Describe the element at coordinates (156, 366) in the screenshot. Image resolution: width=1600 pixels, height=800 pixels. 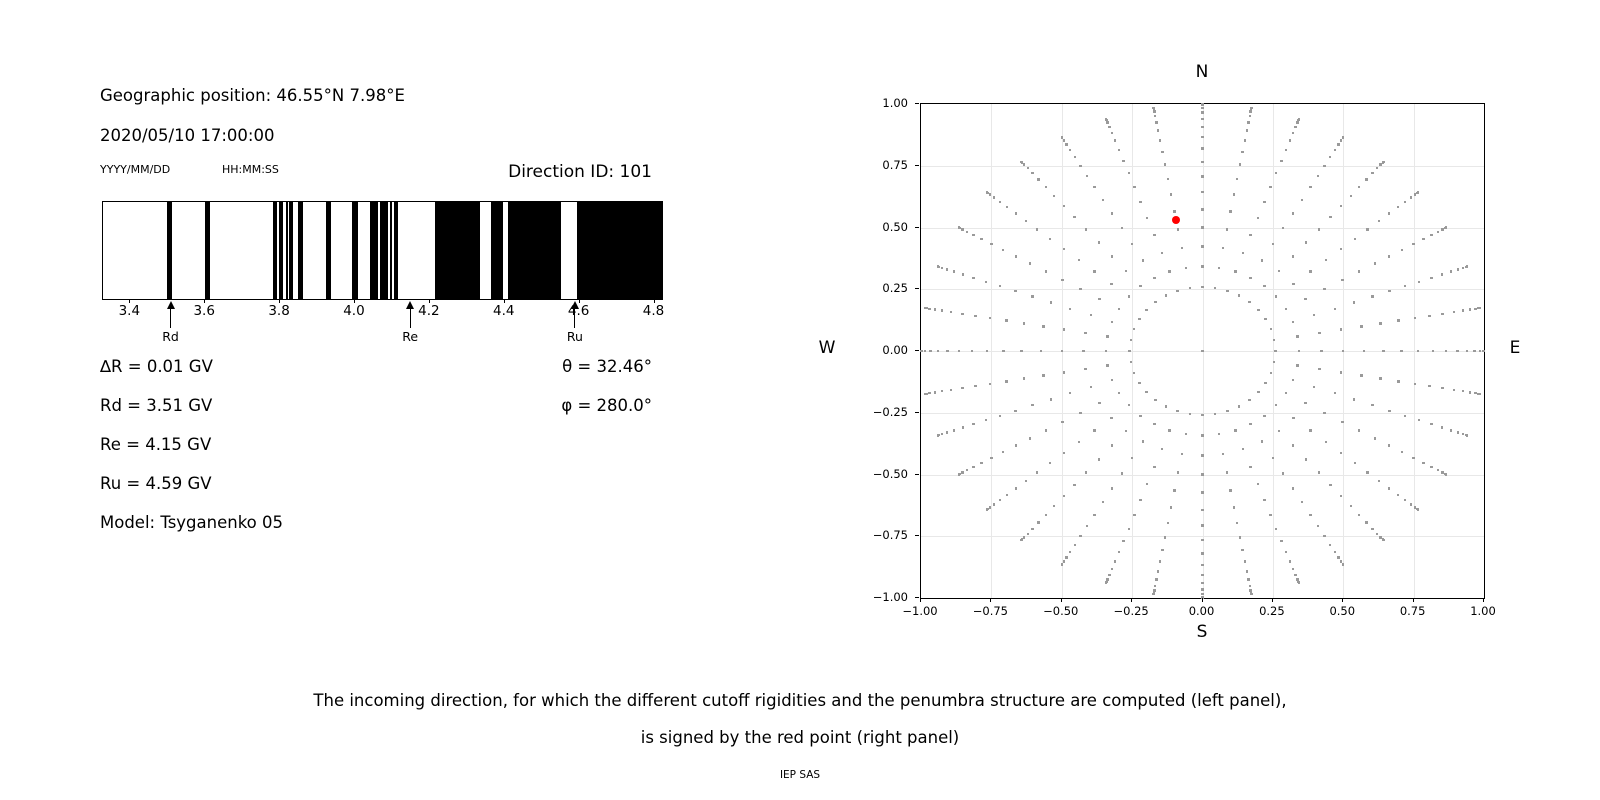
I see `param-delta-r: ∆R = 0.01 GV` at that location.